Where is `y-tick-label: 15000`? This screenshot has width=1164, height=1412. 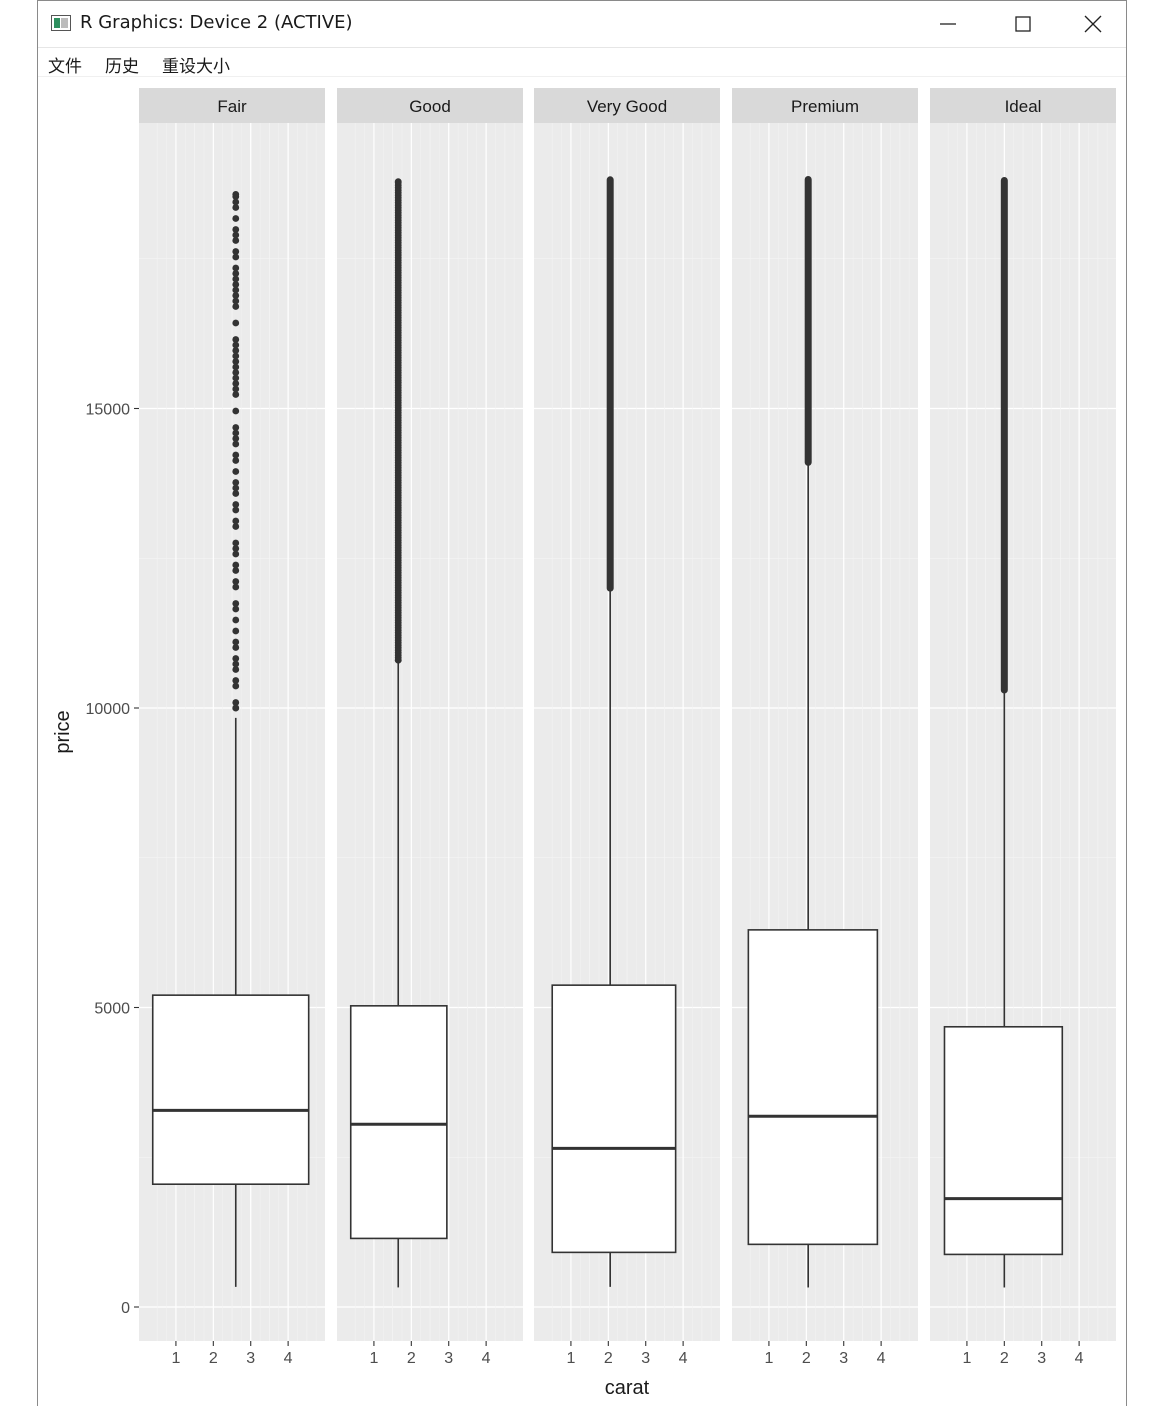 y-tick-label: 15000 is located at coordinates (108, 410).